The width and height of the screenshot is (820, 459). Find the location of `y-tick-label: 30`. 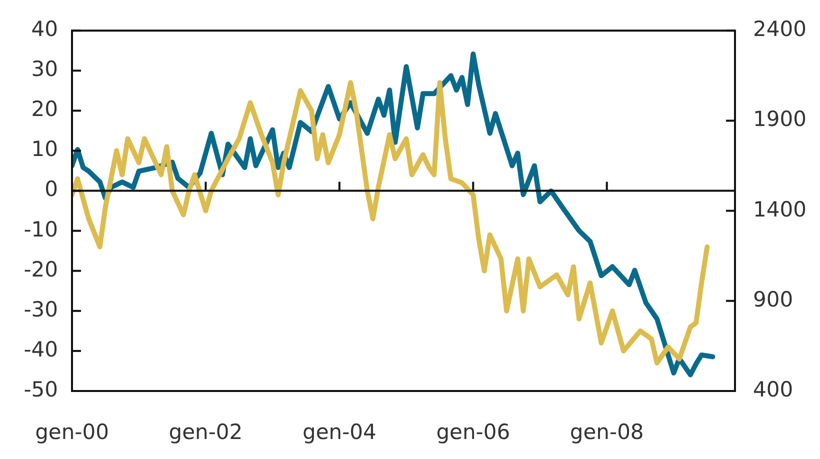

y-tick-label: 30 is located at coordinates (44, 69).